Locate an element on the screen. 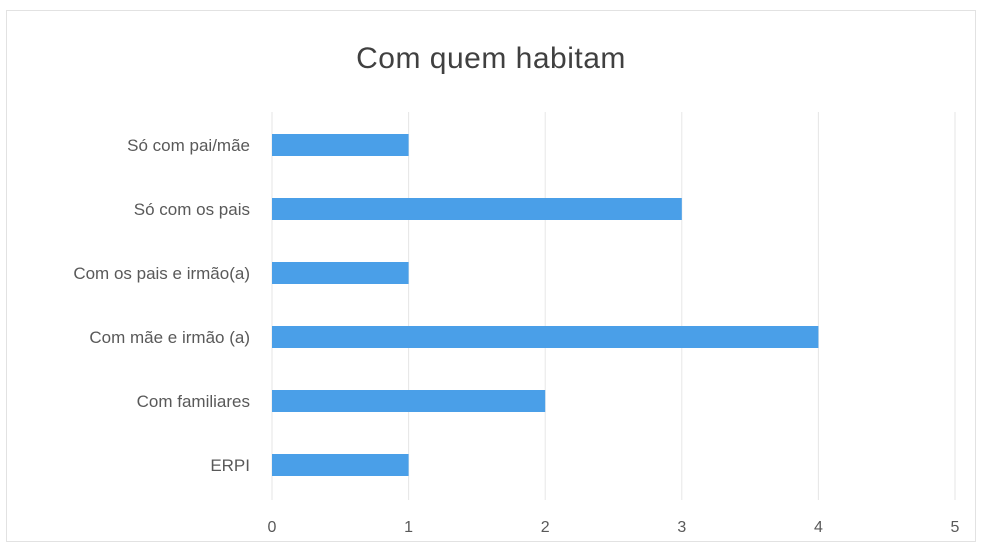  x-tick-label: 5 is located at coordinates (955, 527).